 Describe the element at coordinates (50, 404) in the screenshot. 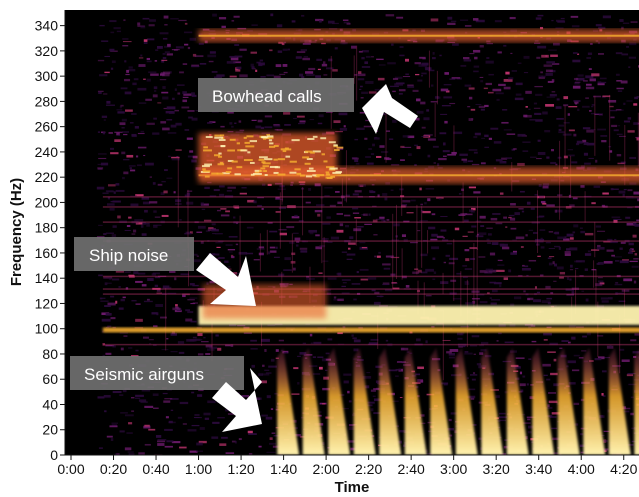

I see `y-tick-label: 40` at that location.